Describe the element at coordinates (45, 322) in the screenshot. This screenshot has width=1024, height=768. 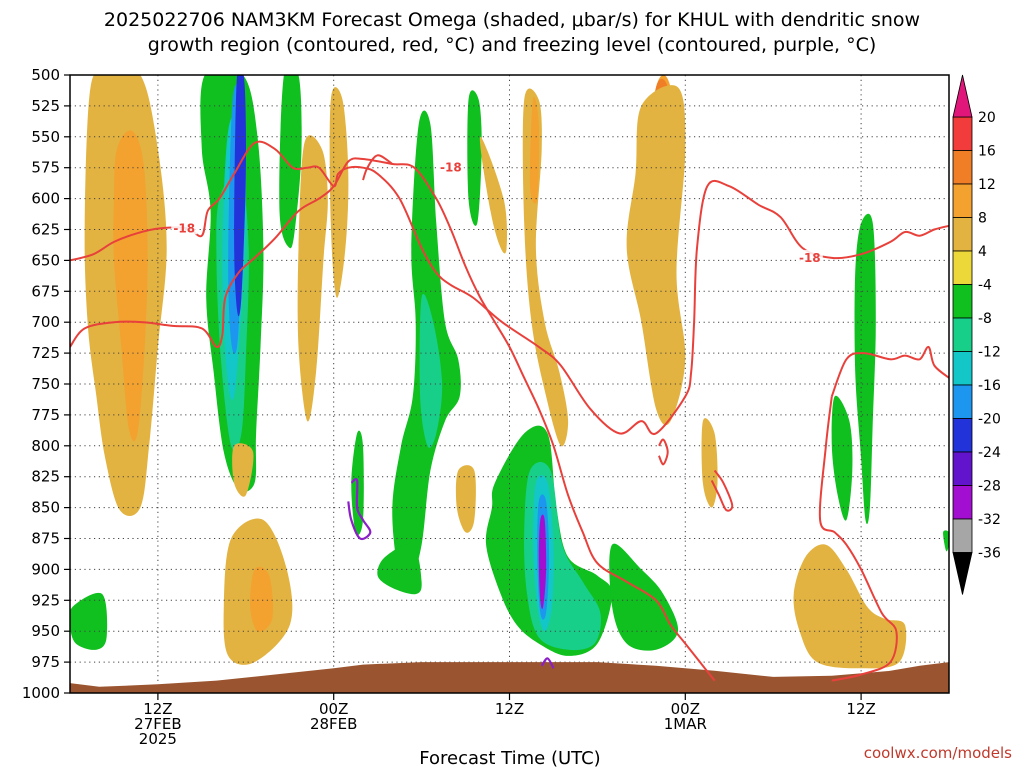
I see `y-tick-label: 700` at that location.